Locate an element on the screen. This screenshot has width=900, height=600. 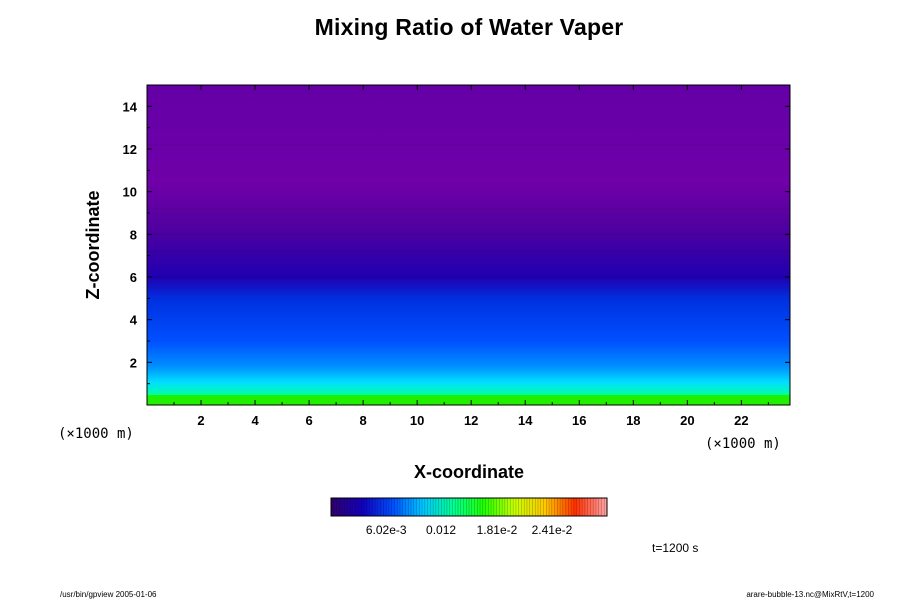
moist-bubble is located at coordinates (471, 376).